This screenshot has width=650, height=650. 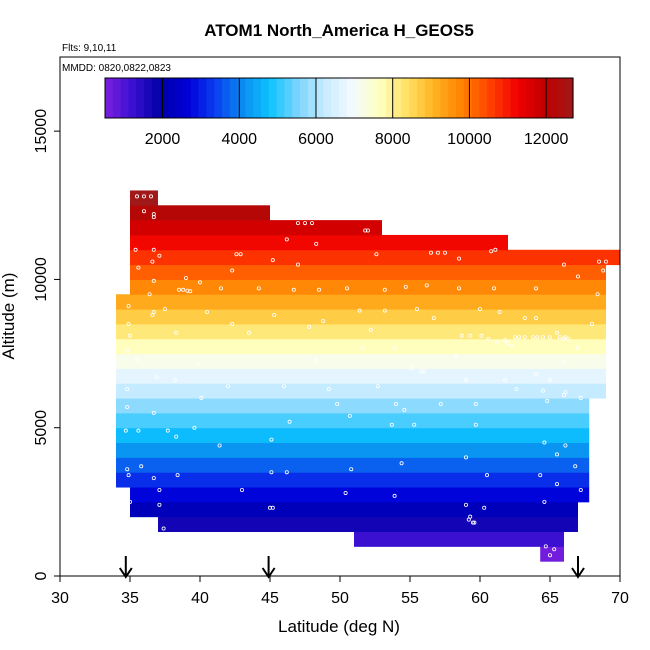 I want to click on arrow-down-icon, so click(x=578, y=567).